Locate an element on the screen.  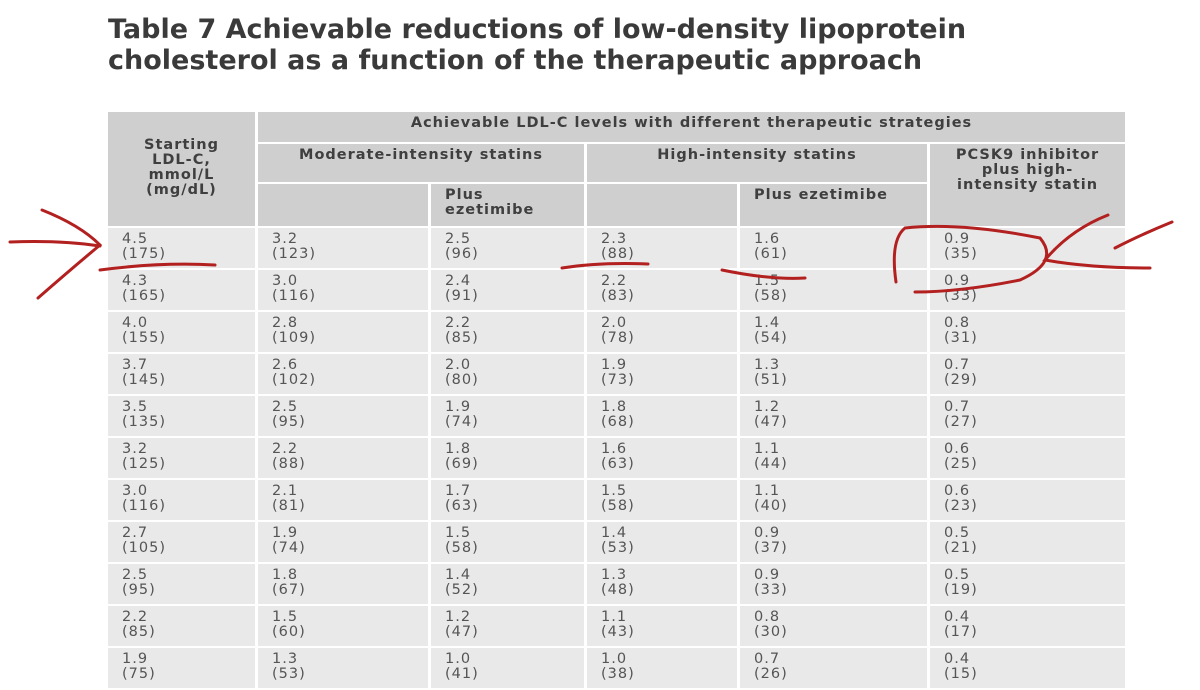
mmol-value: 1.8 is located at coordinates (458, 449).